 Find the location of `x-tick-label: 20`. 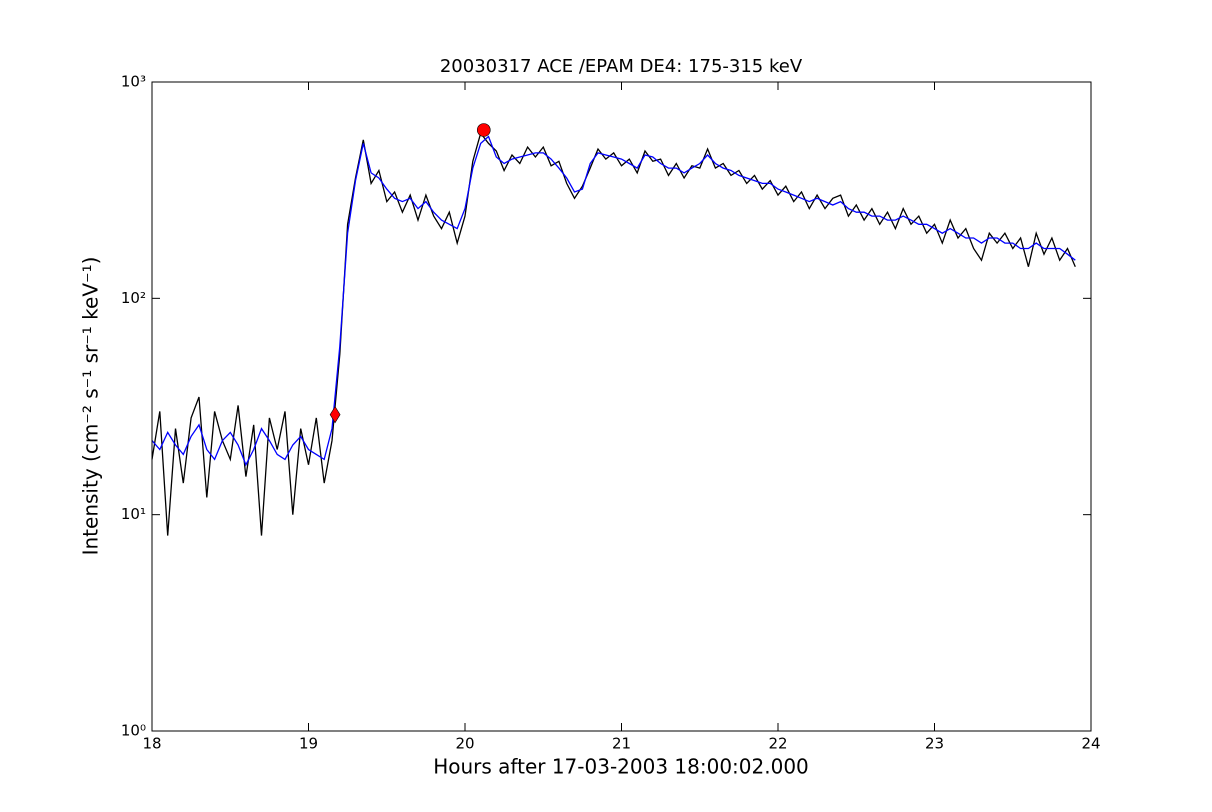

x-tick-label: 20 is located at coordinates (464, 744).